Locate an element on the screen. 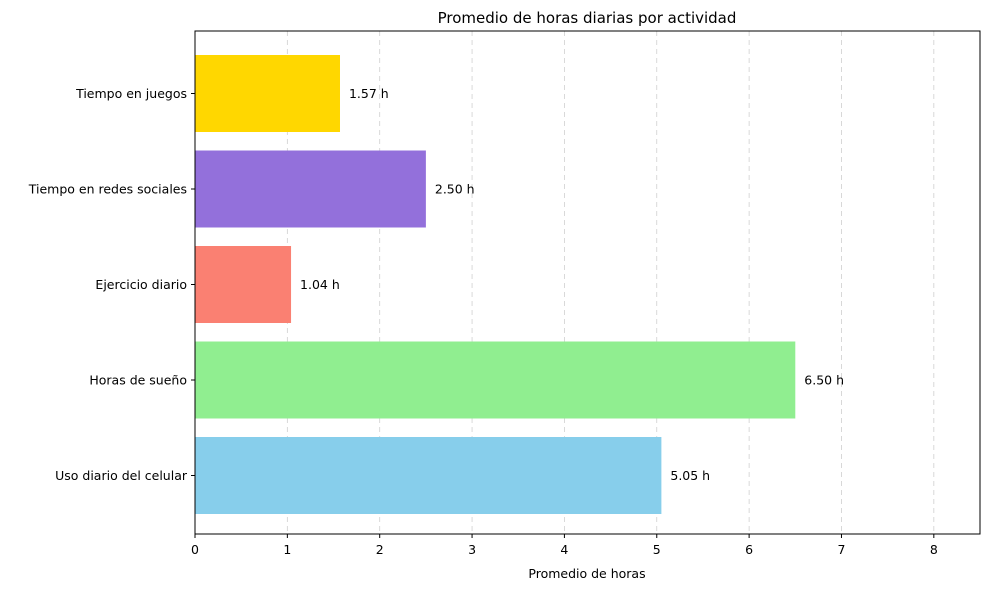 The image size is (990, 590). x-tick-label: 7 is located at coordinates (841, 549).